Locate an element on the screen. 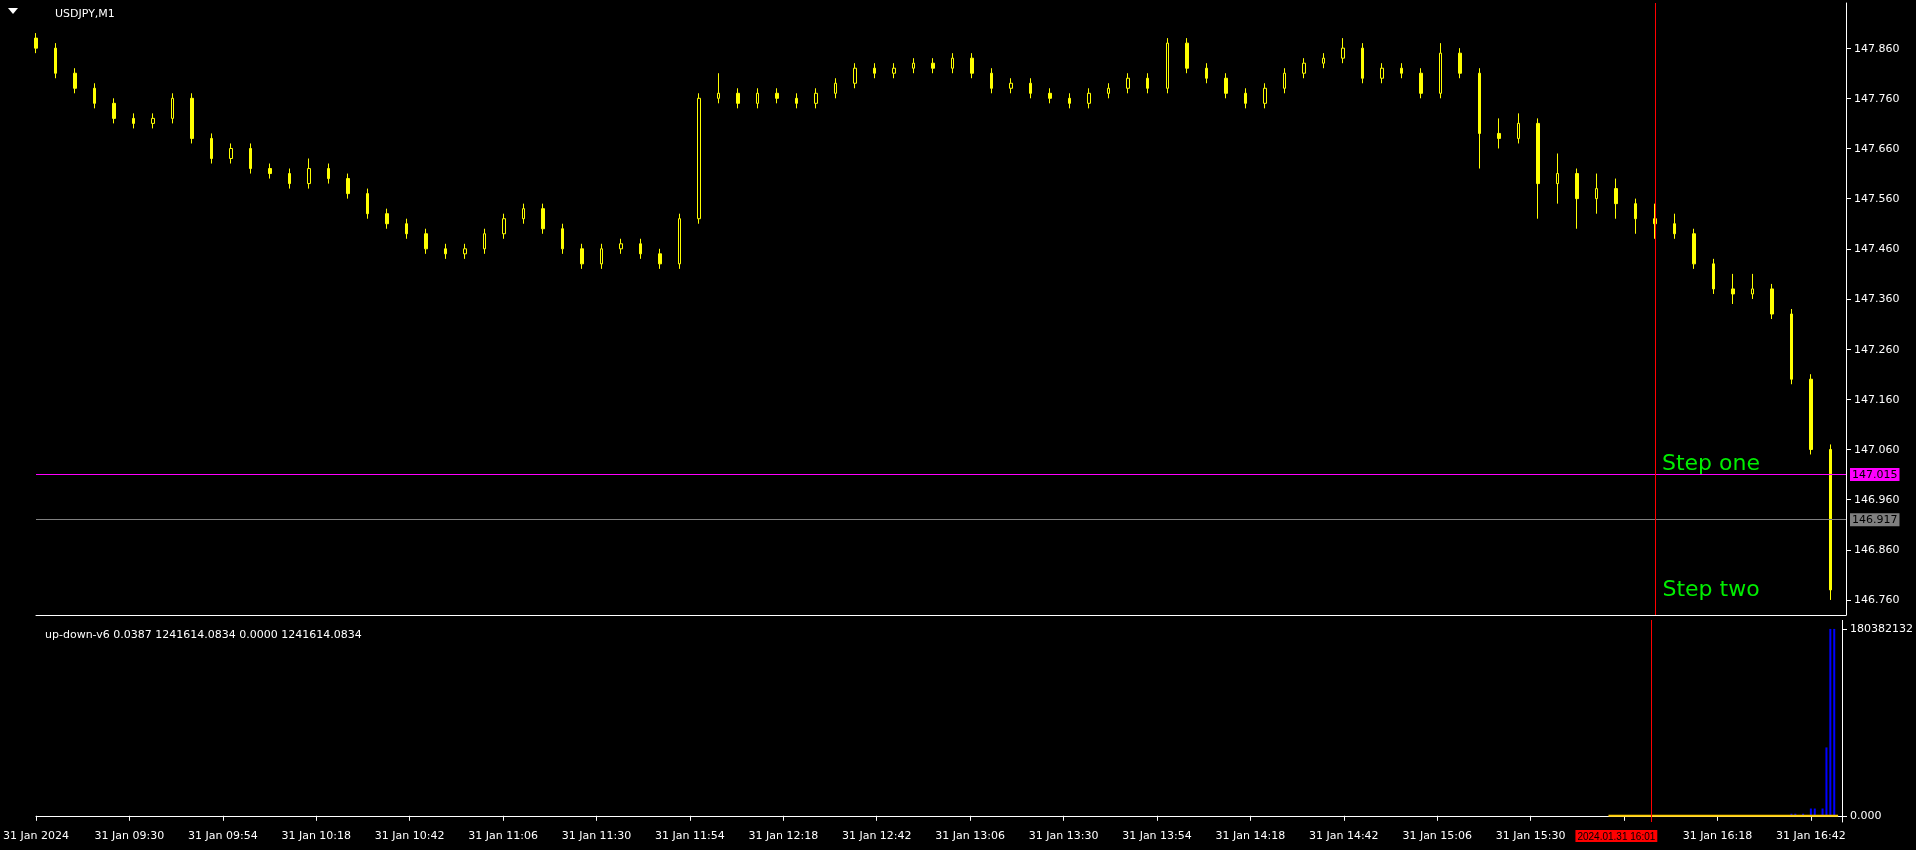 This screenshot has width=1916, height=850. chart-title: USDJPY,M1 is located at coordinates (85, 13).